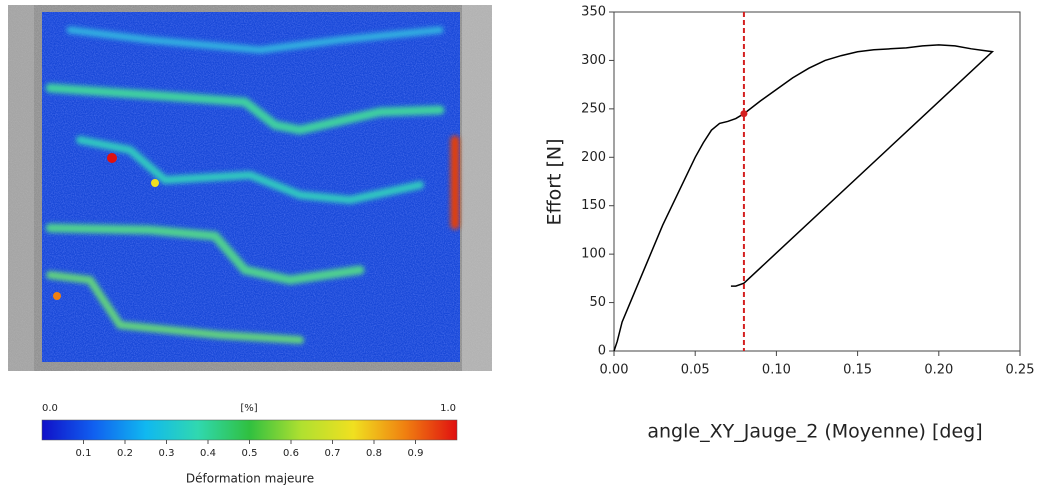 The width and height of the screenshot is (1042, 496). Describe the element at coordinates (593, 254) in the screenshot. I see `y-tick-label: 100` at that location.